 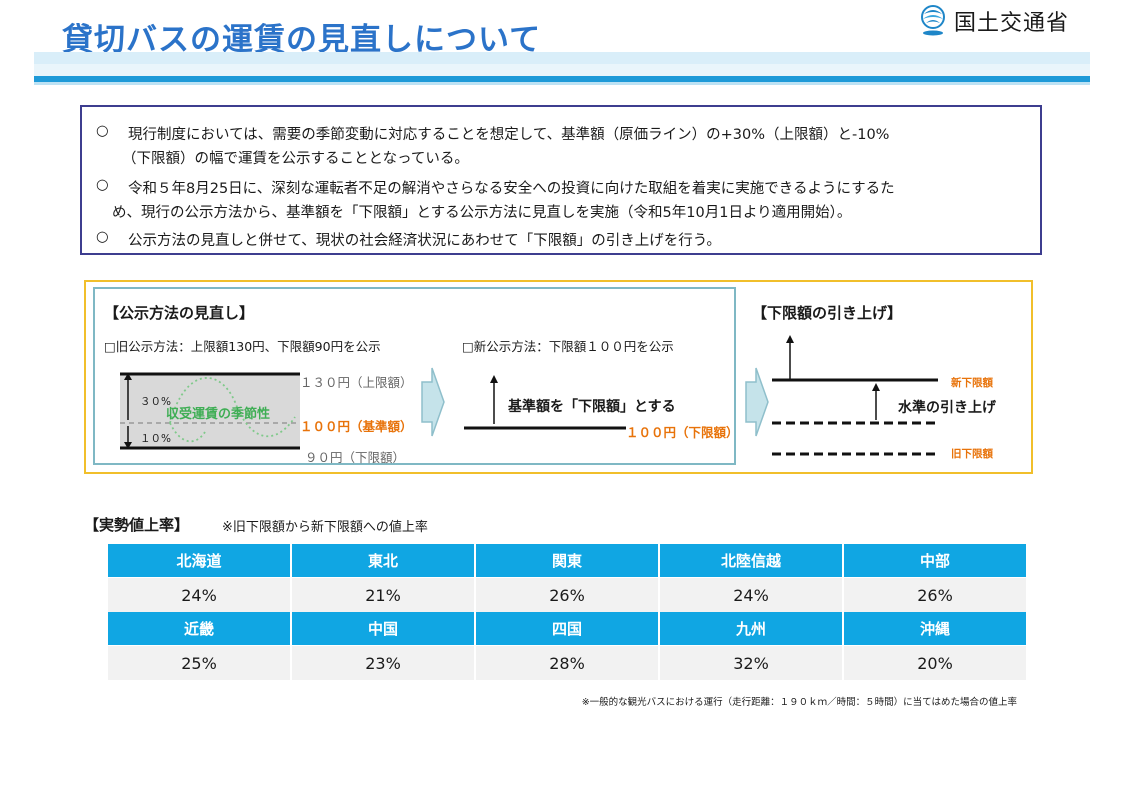 What do you see at coordinates (827, 313) in the screenshot?
I see `raise-heading: 【下限額の引き上げ】` at bounding box center [827, 313].